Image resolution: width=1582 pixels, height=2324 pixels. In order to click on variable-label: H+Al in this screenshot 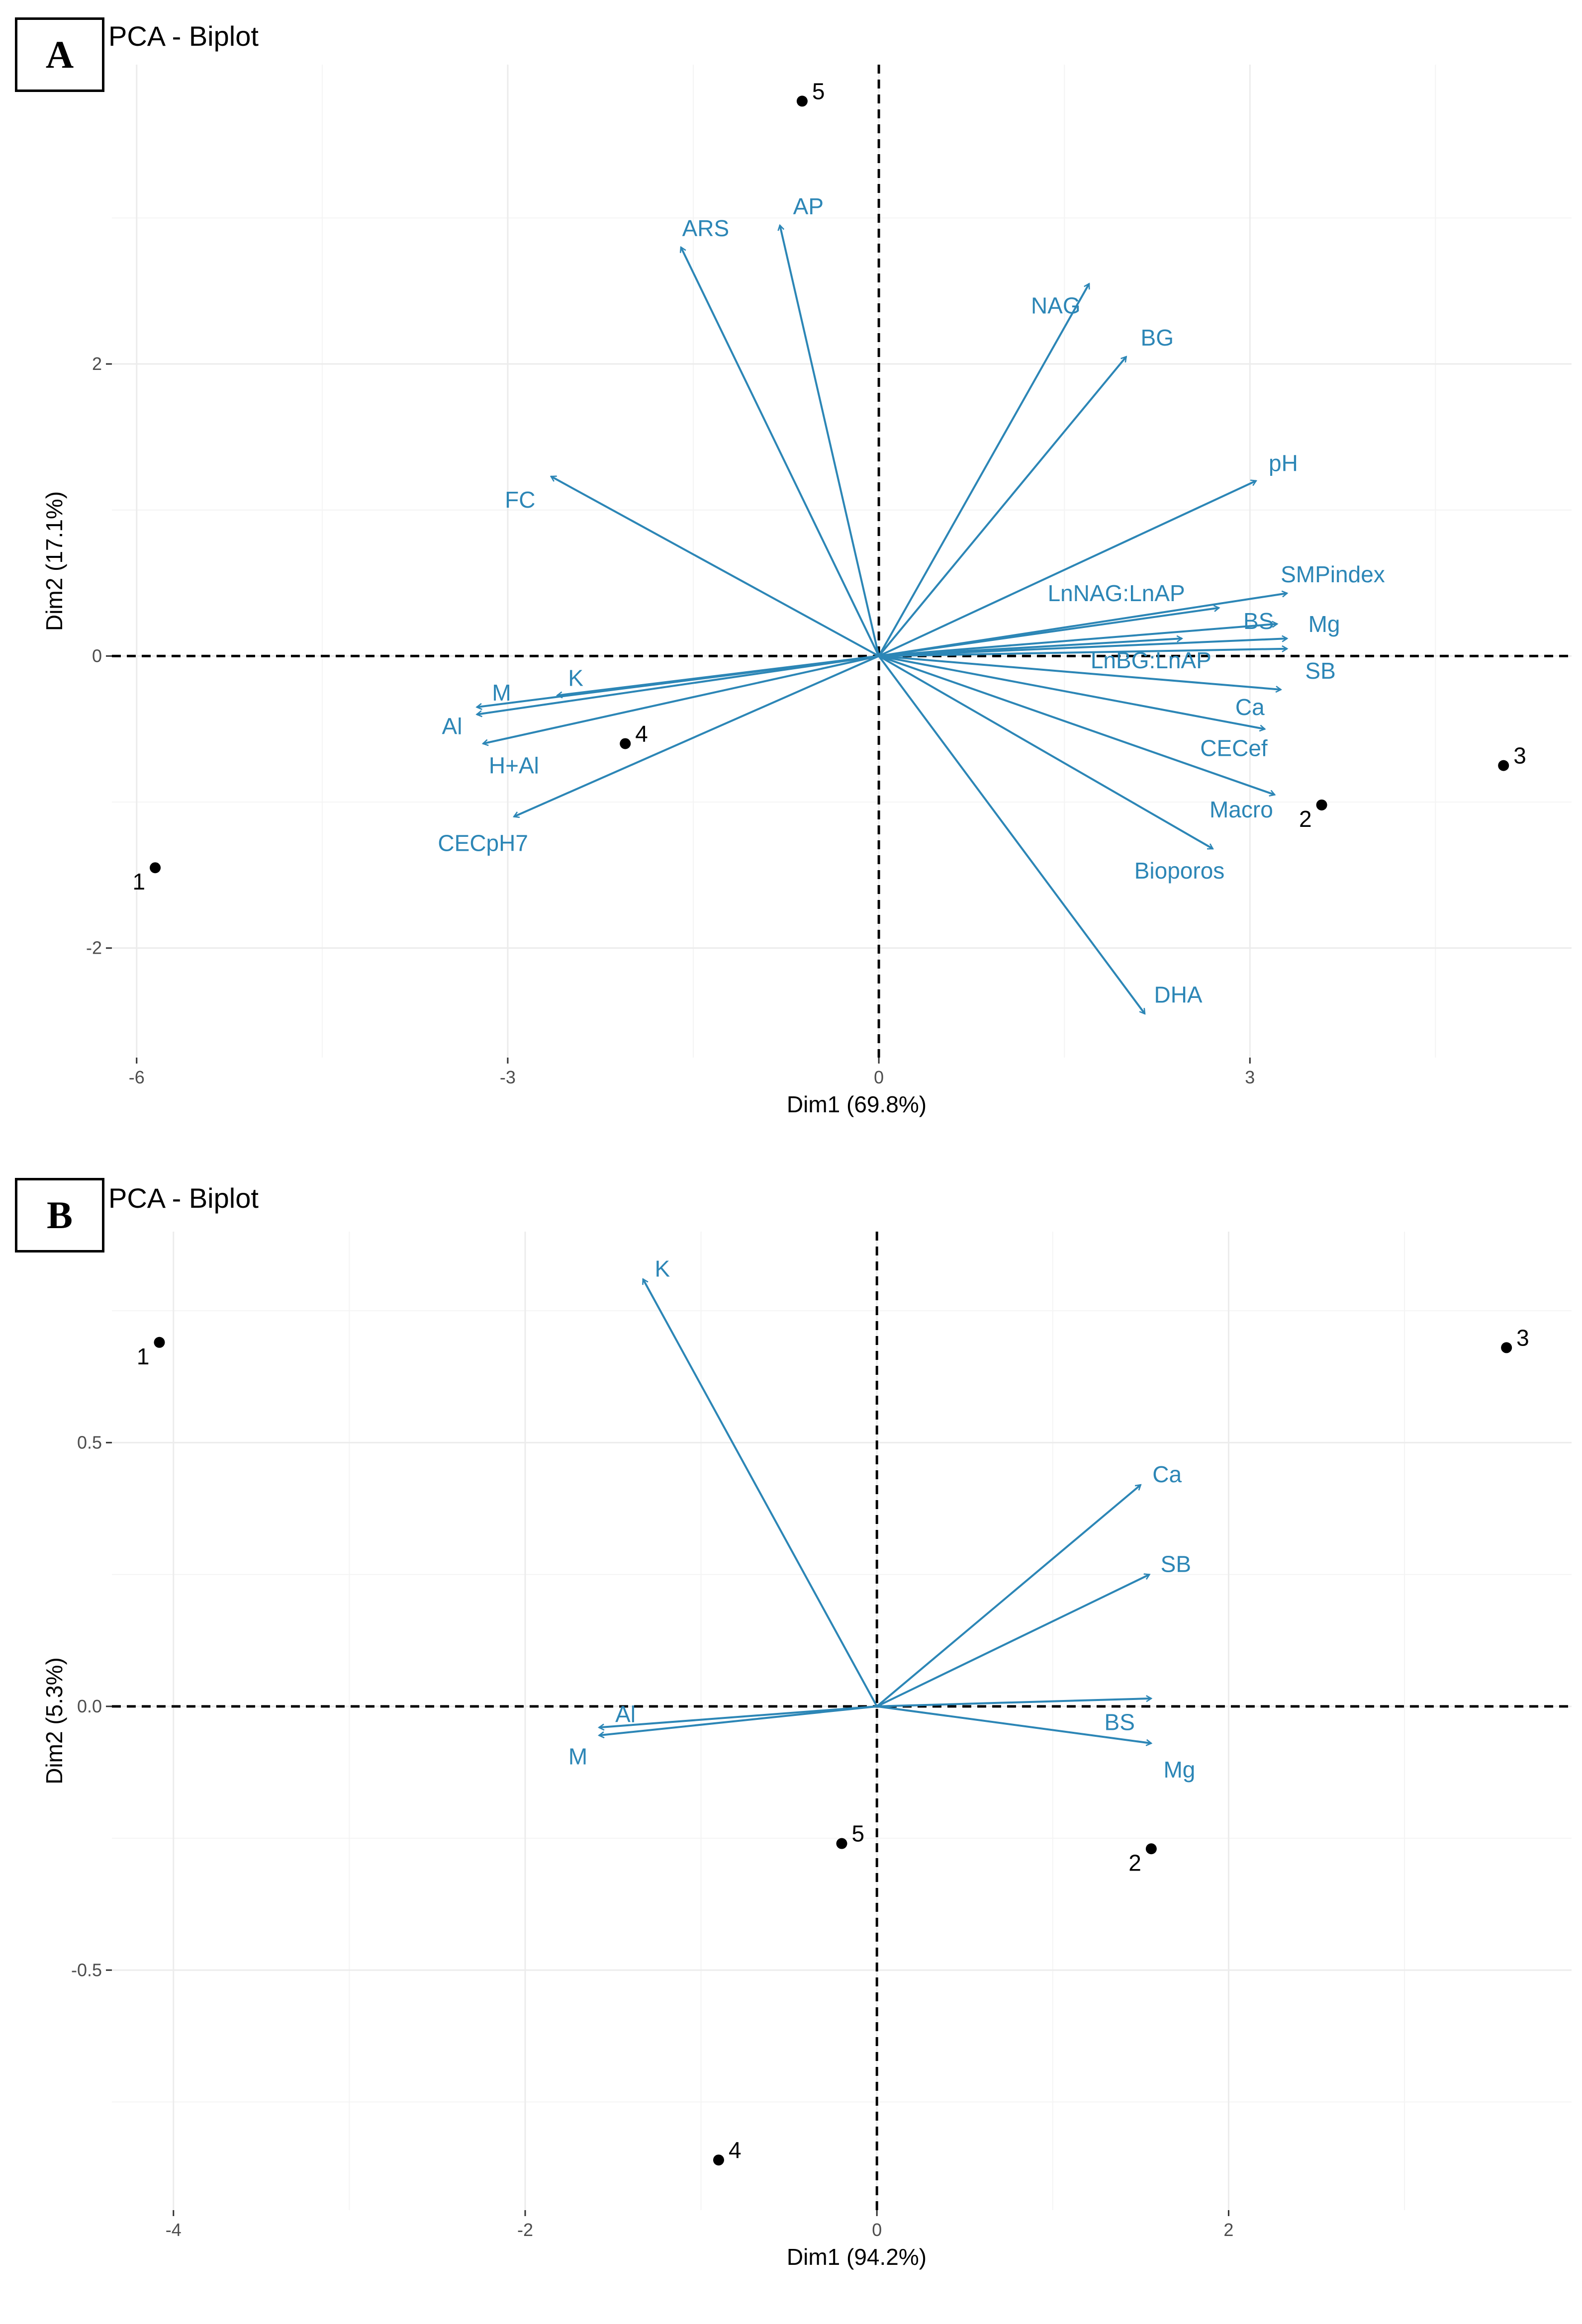, I will do `click(514, 766)`.